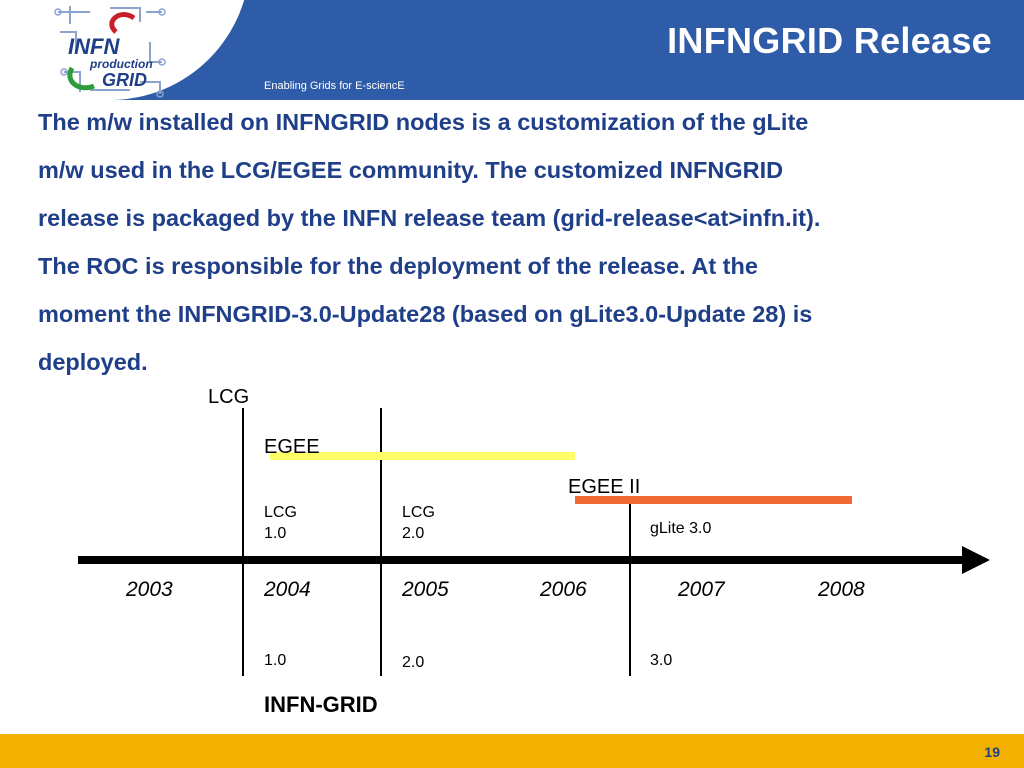 This screenshot has height=768, width=1024. Describe the element at coordinates (418, 512) in the screenshot. I see `lcg-2-0-name: LCG` at that location.